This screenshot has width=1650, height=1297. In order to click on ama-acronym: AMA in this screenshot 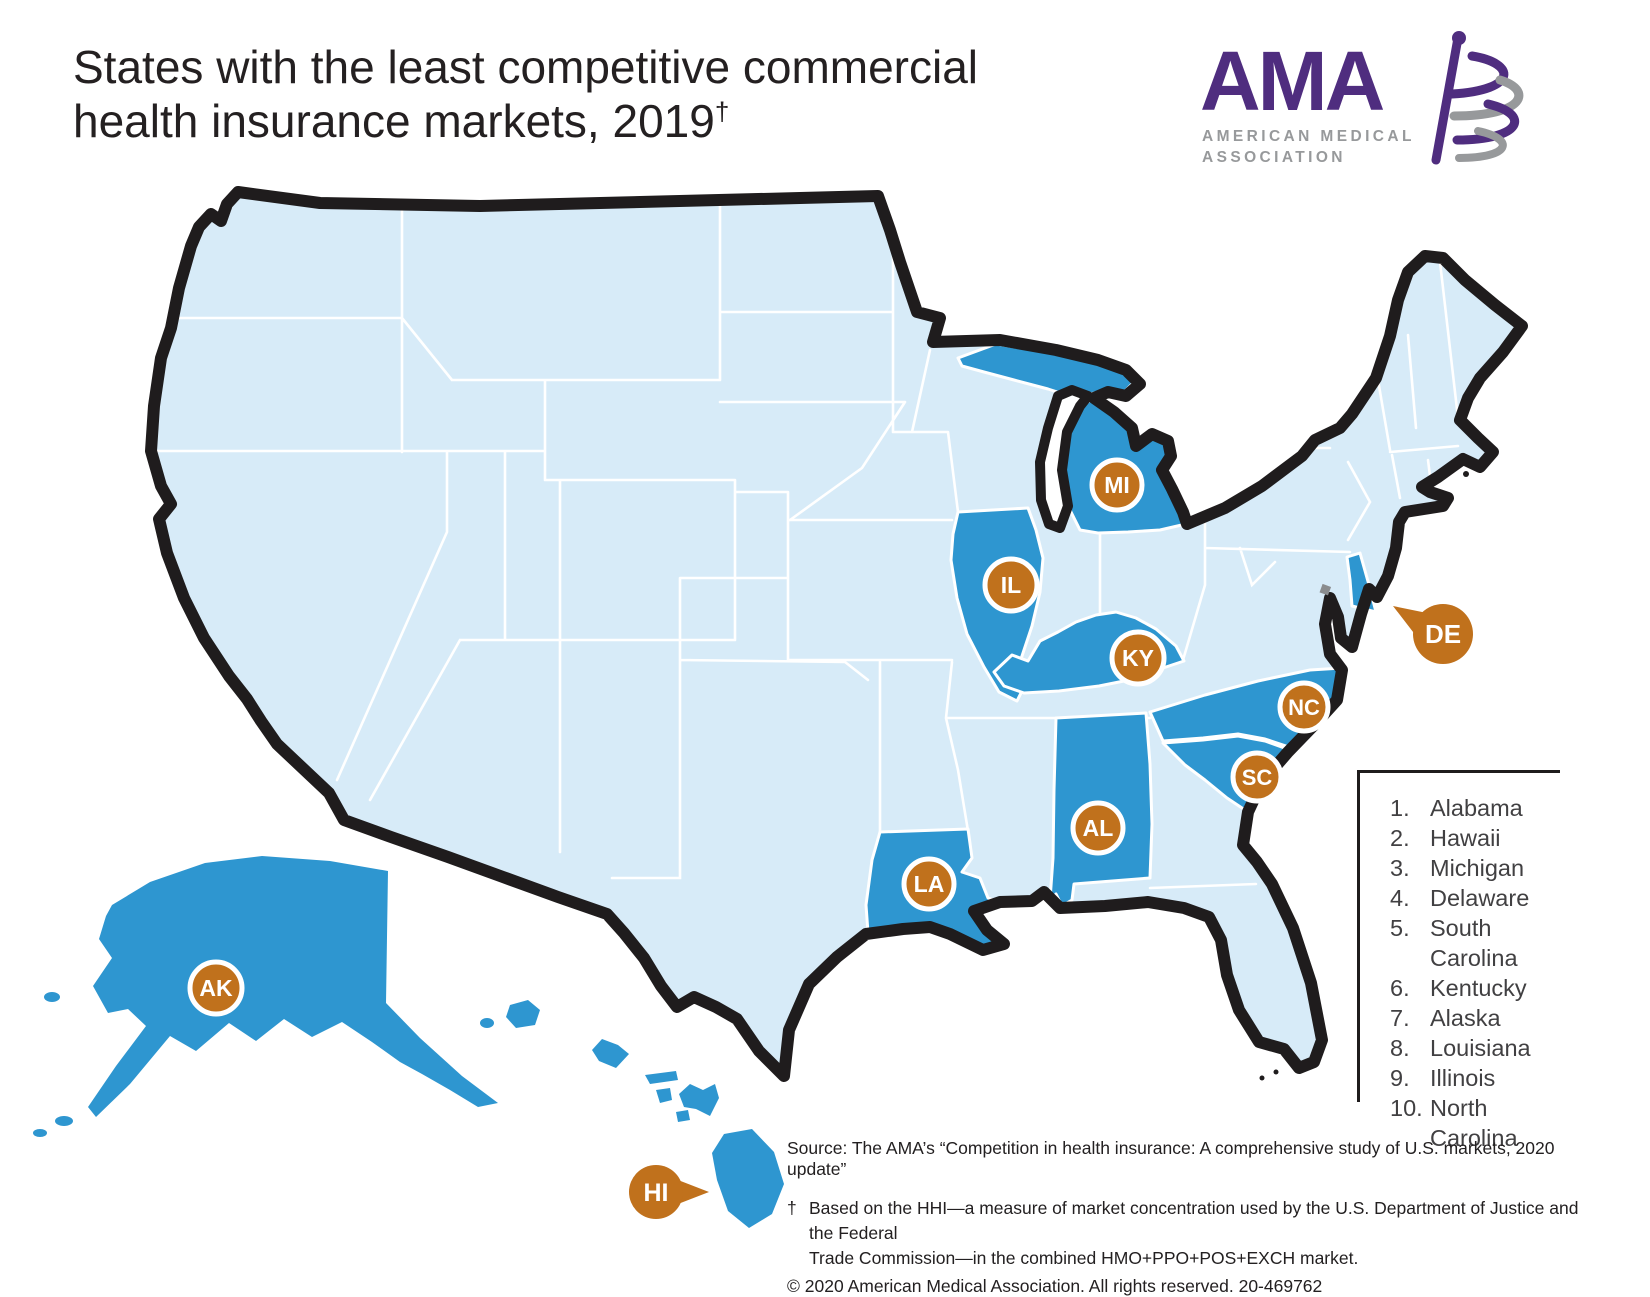, I will do `click(1292, 81)`.